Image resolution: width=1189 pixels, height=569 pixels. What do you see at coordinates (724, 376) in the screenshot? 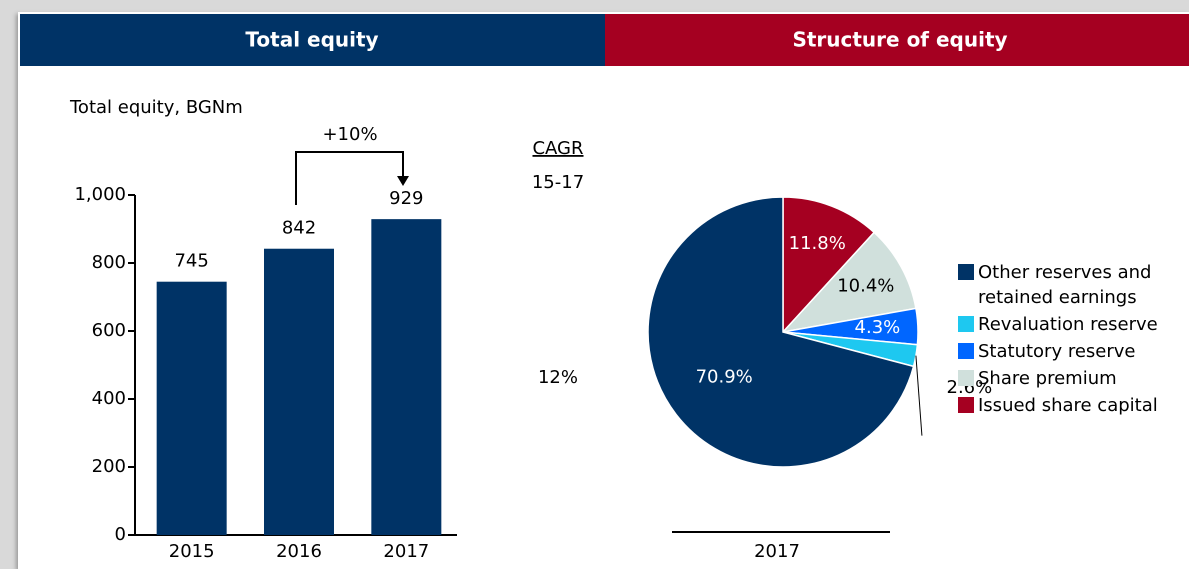
I see `pie-value-label: 70.9%` at bounding box center [724, 376].